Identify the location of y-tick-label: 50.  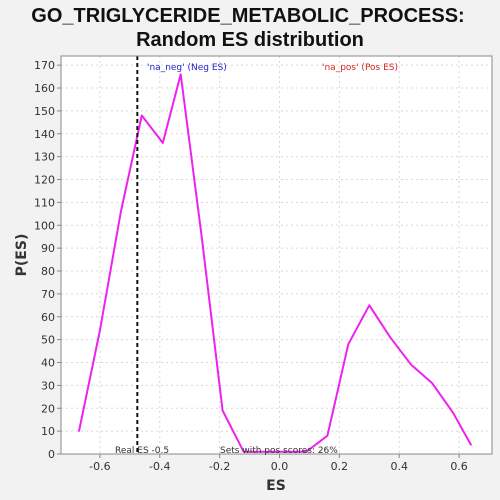
(48, 340).